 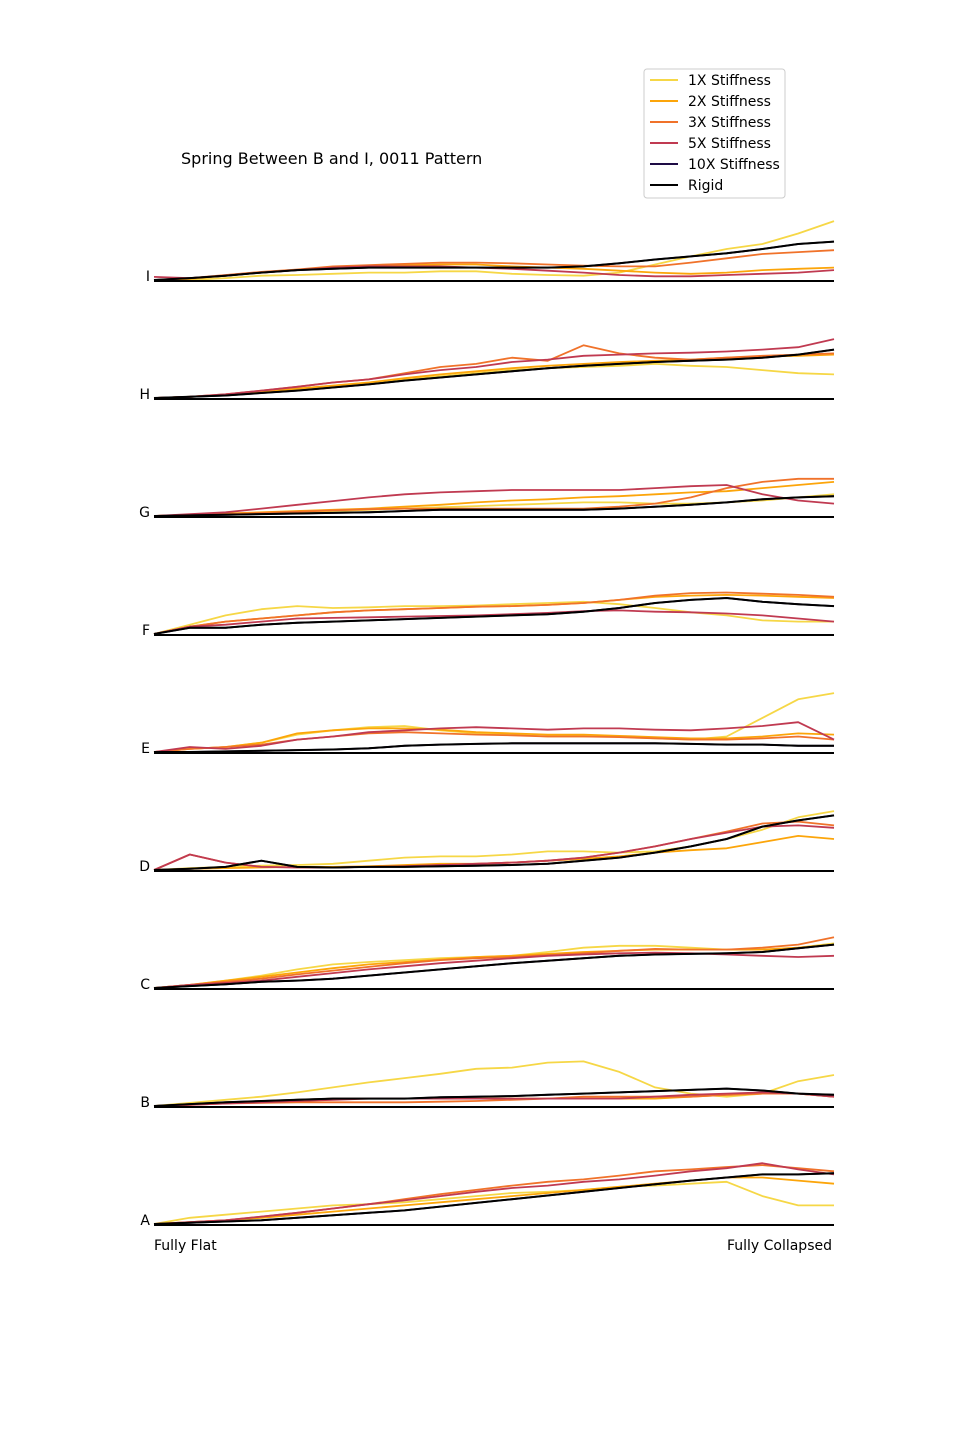 I want to click on panel-a: A, so click(x=487, y=1195).